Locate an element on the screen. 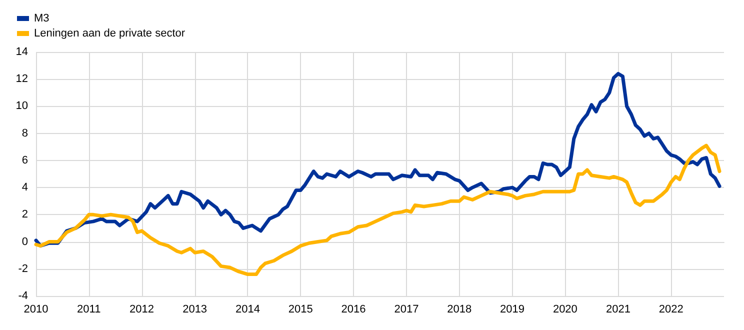 This screenshot has width=744, height=330. y-tick-label: 4 is located at coordinates (25, 188).